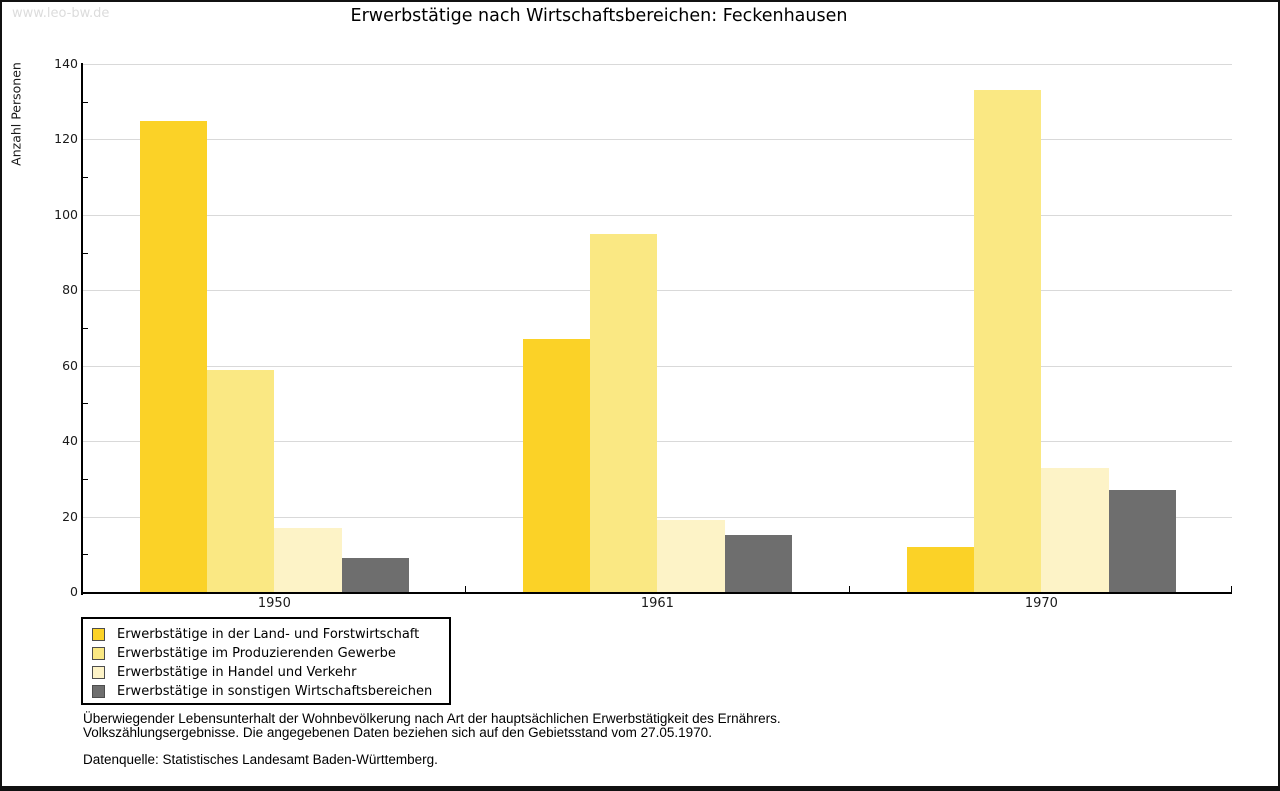  I want to click on watermark: www.leo-bw.de, so click(61, 13).